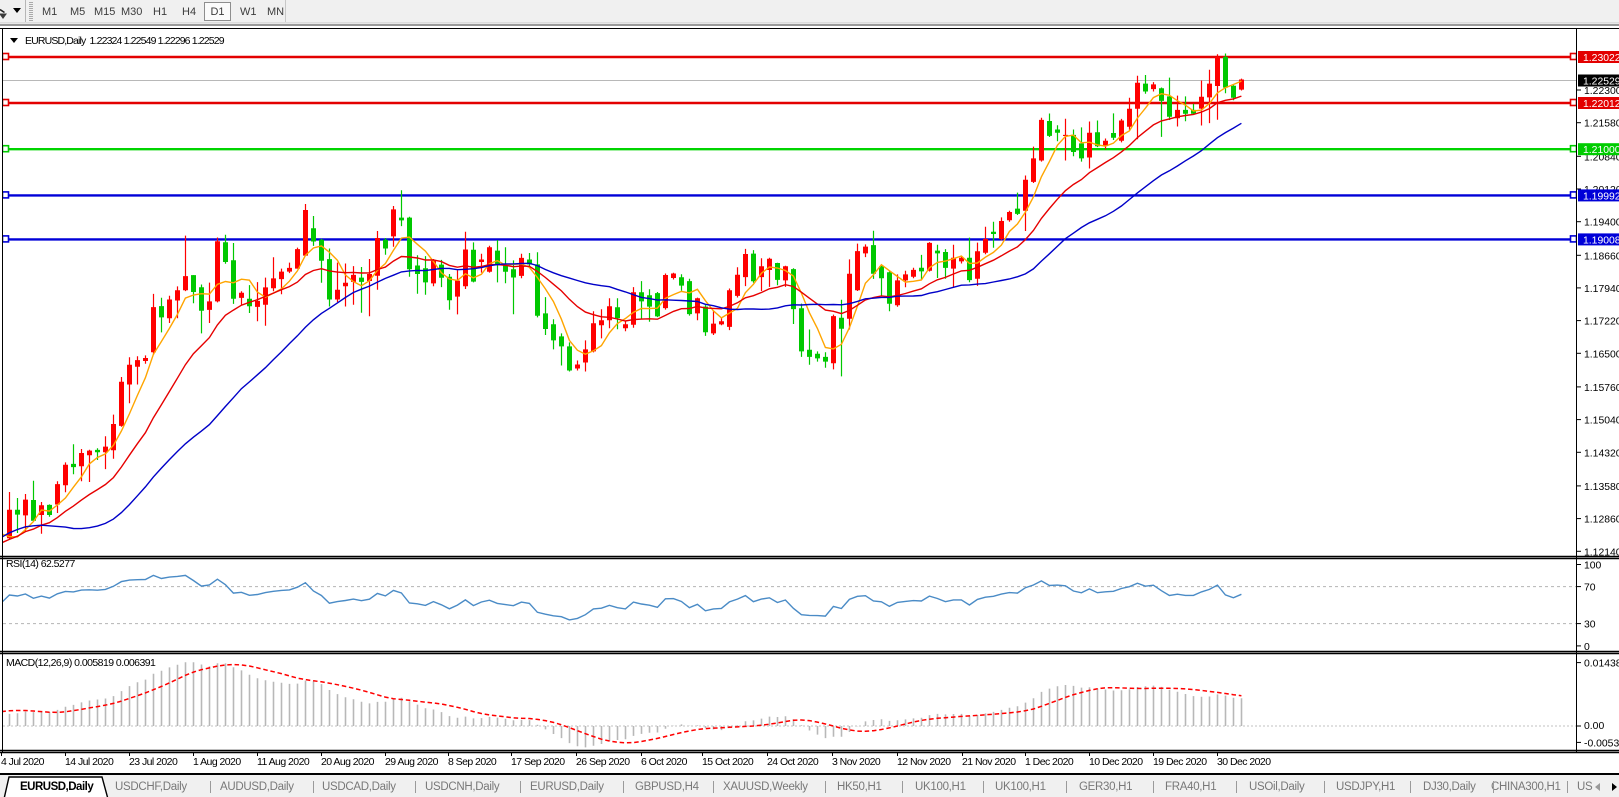 The height and width of the screenshot is (797, 1619). Describe the element at coordinates (412, 762) in the screenshot. I see `svg-text: 29 Aug 2020` at that location.